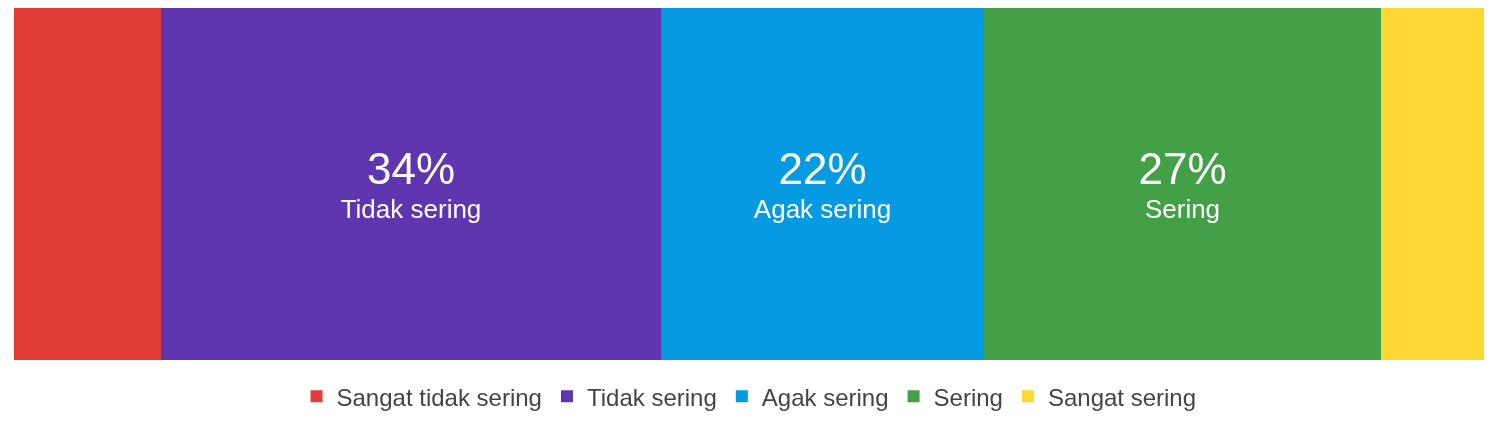 The image size is (1489, 435). Describe the element at coordinates (411, 208) in the screenshot. I see `text: Tidak sering` at that location.